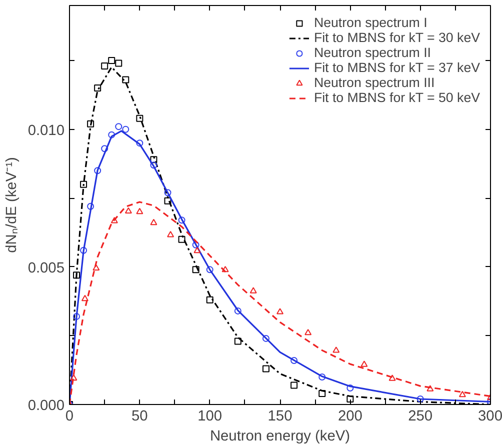 The width and height of the screenshot is (502, 447). What do you see at coordinates (280, 436) in the screenshot?
I see `x-axis-title: Neutron energy (keV)` at bounding box center [280, 436].